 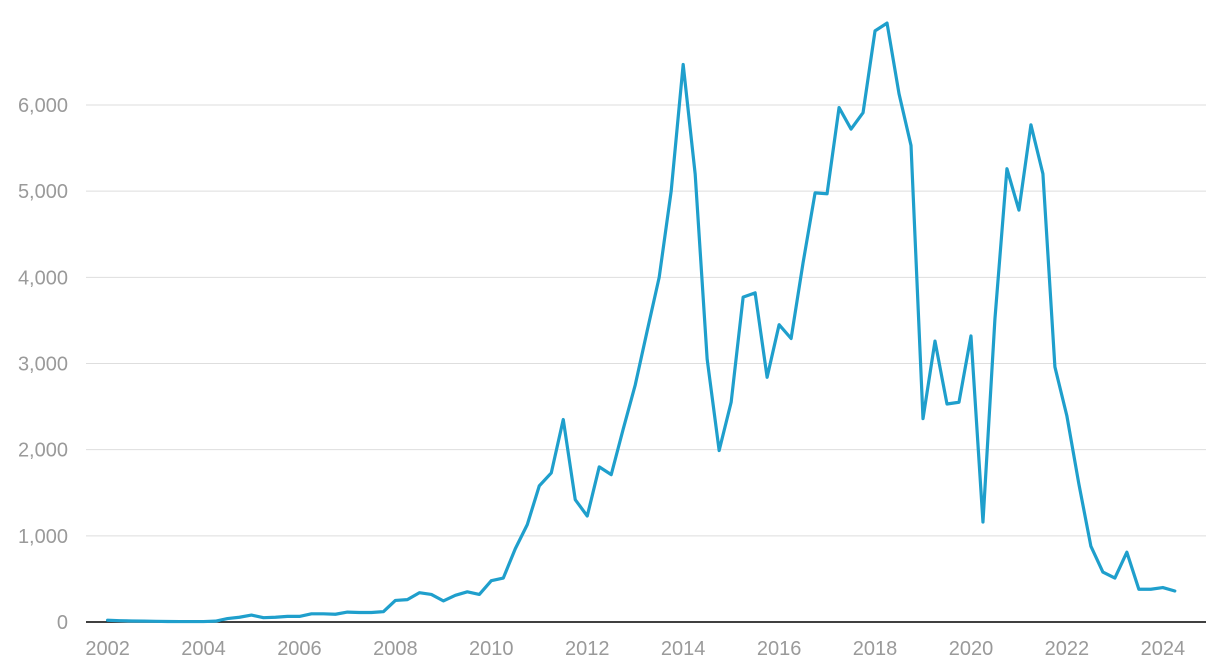 I want to click on x-tick-label: 2020, so click(x=971, y=649).